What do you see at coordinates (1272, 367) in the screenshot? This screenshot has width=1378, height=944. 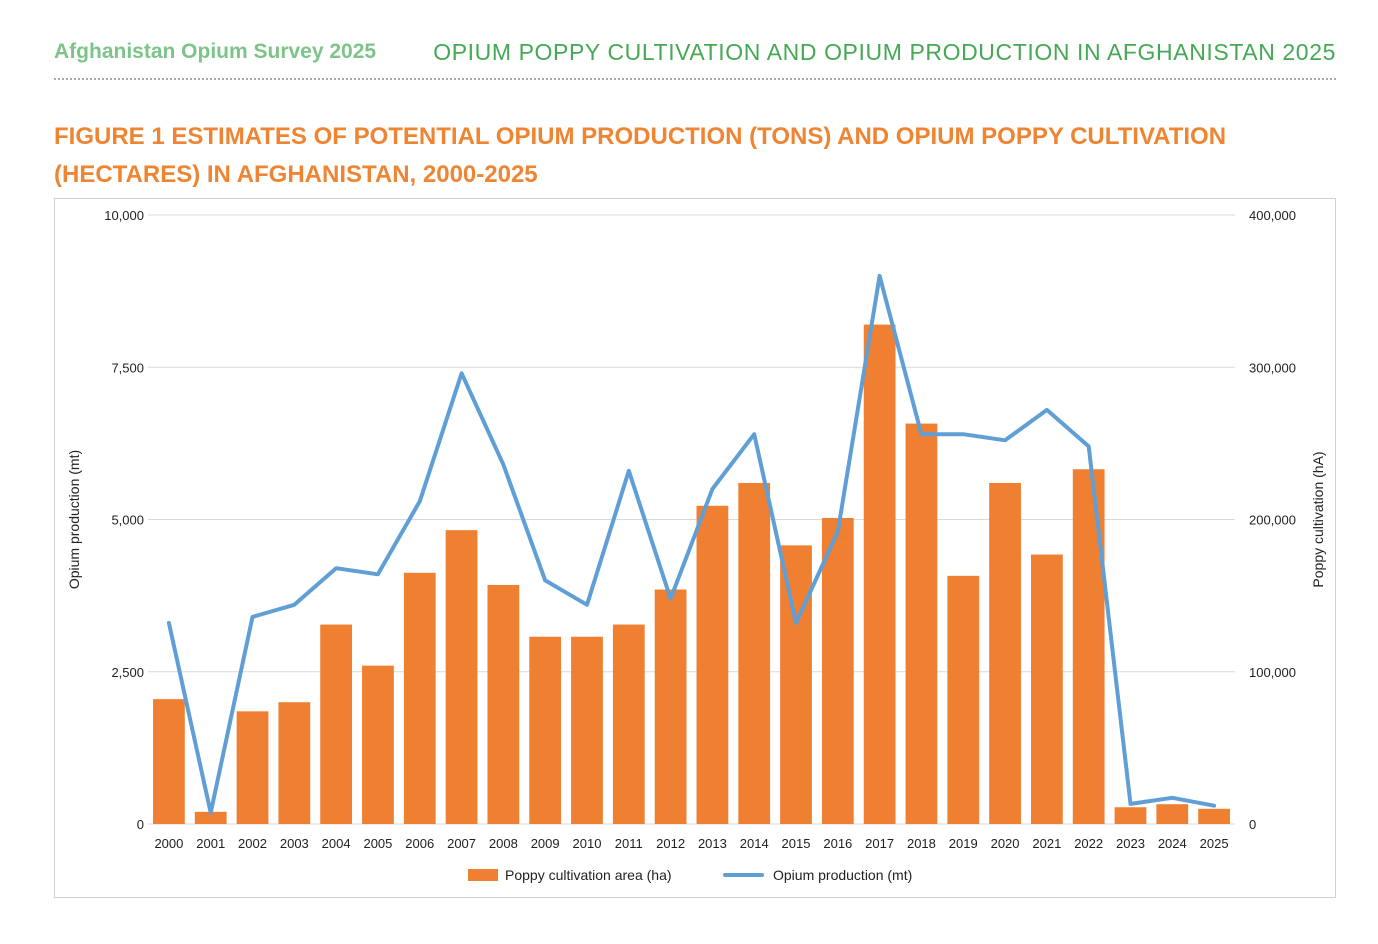 I see `y-tick-label-right: 300,000` at bounding box center [1272, 367].